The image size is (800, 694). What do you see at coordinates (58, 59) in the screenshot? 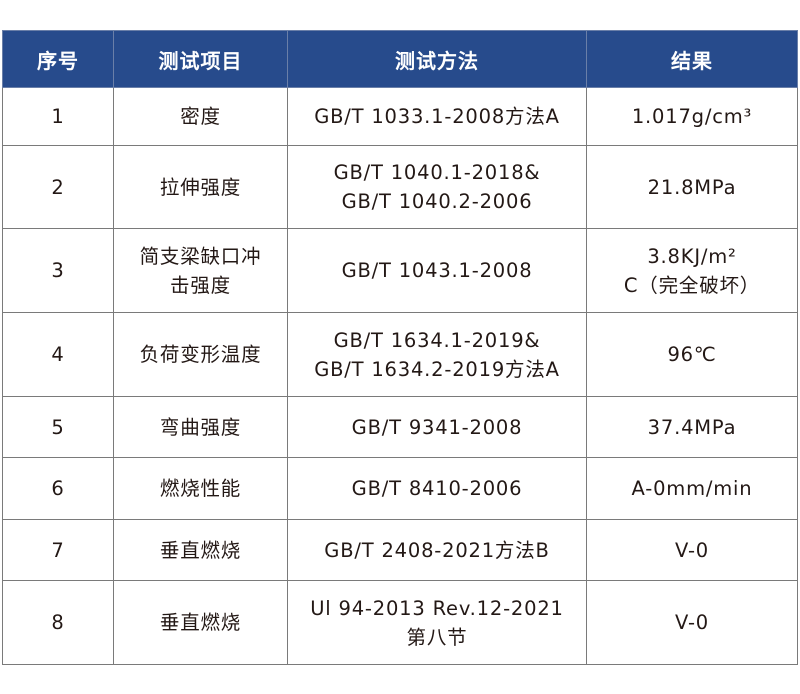
I see `header-no: 序号` at bounding box center [58, 59].